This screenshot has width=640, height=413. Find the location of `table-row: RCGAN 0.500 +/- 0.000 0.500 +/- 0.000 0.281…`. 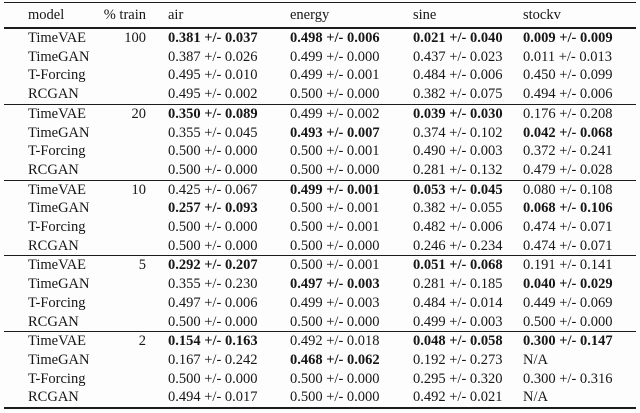

table-row: RCGAN 0.500 +/- 0.000 0.500 +/- 0.000 0.281… is located at coordinates (320, 170).